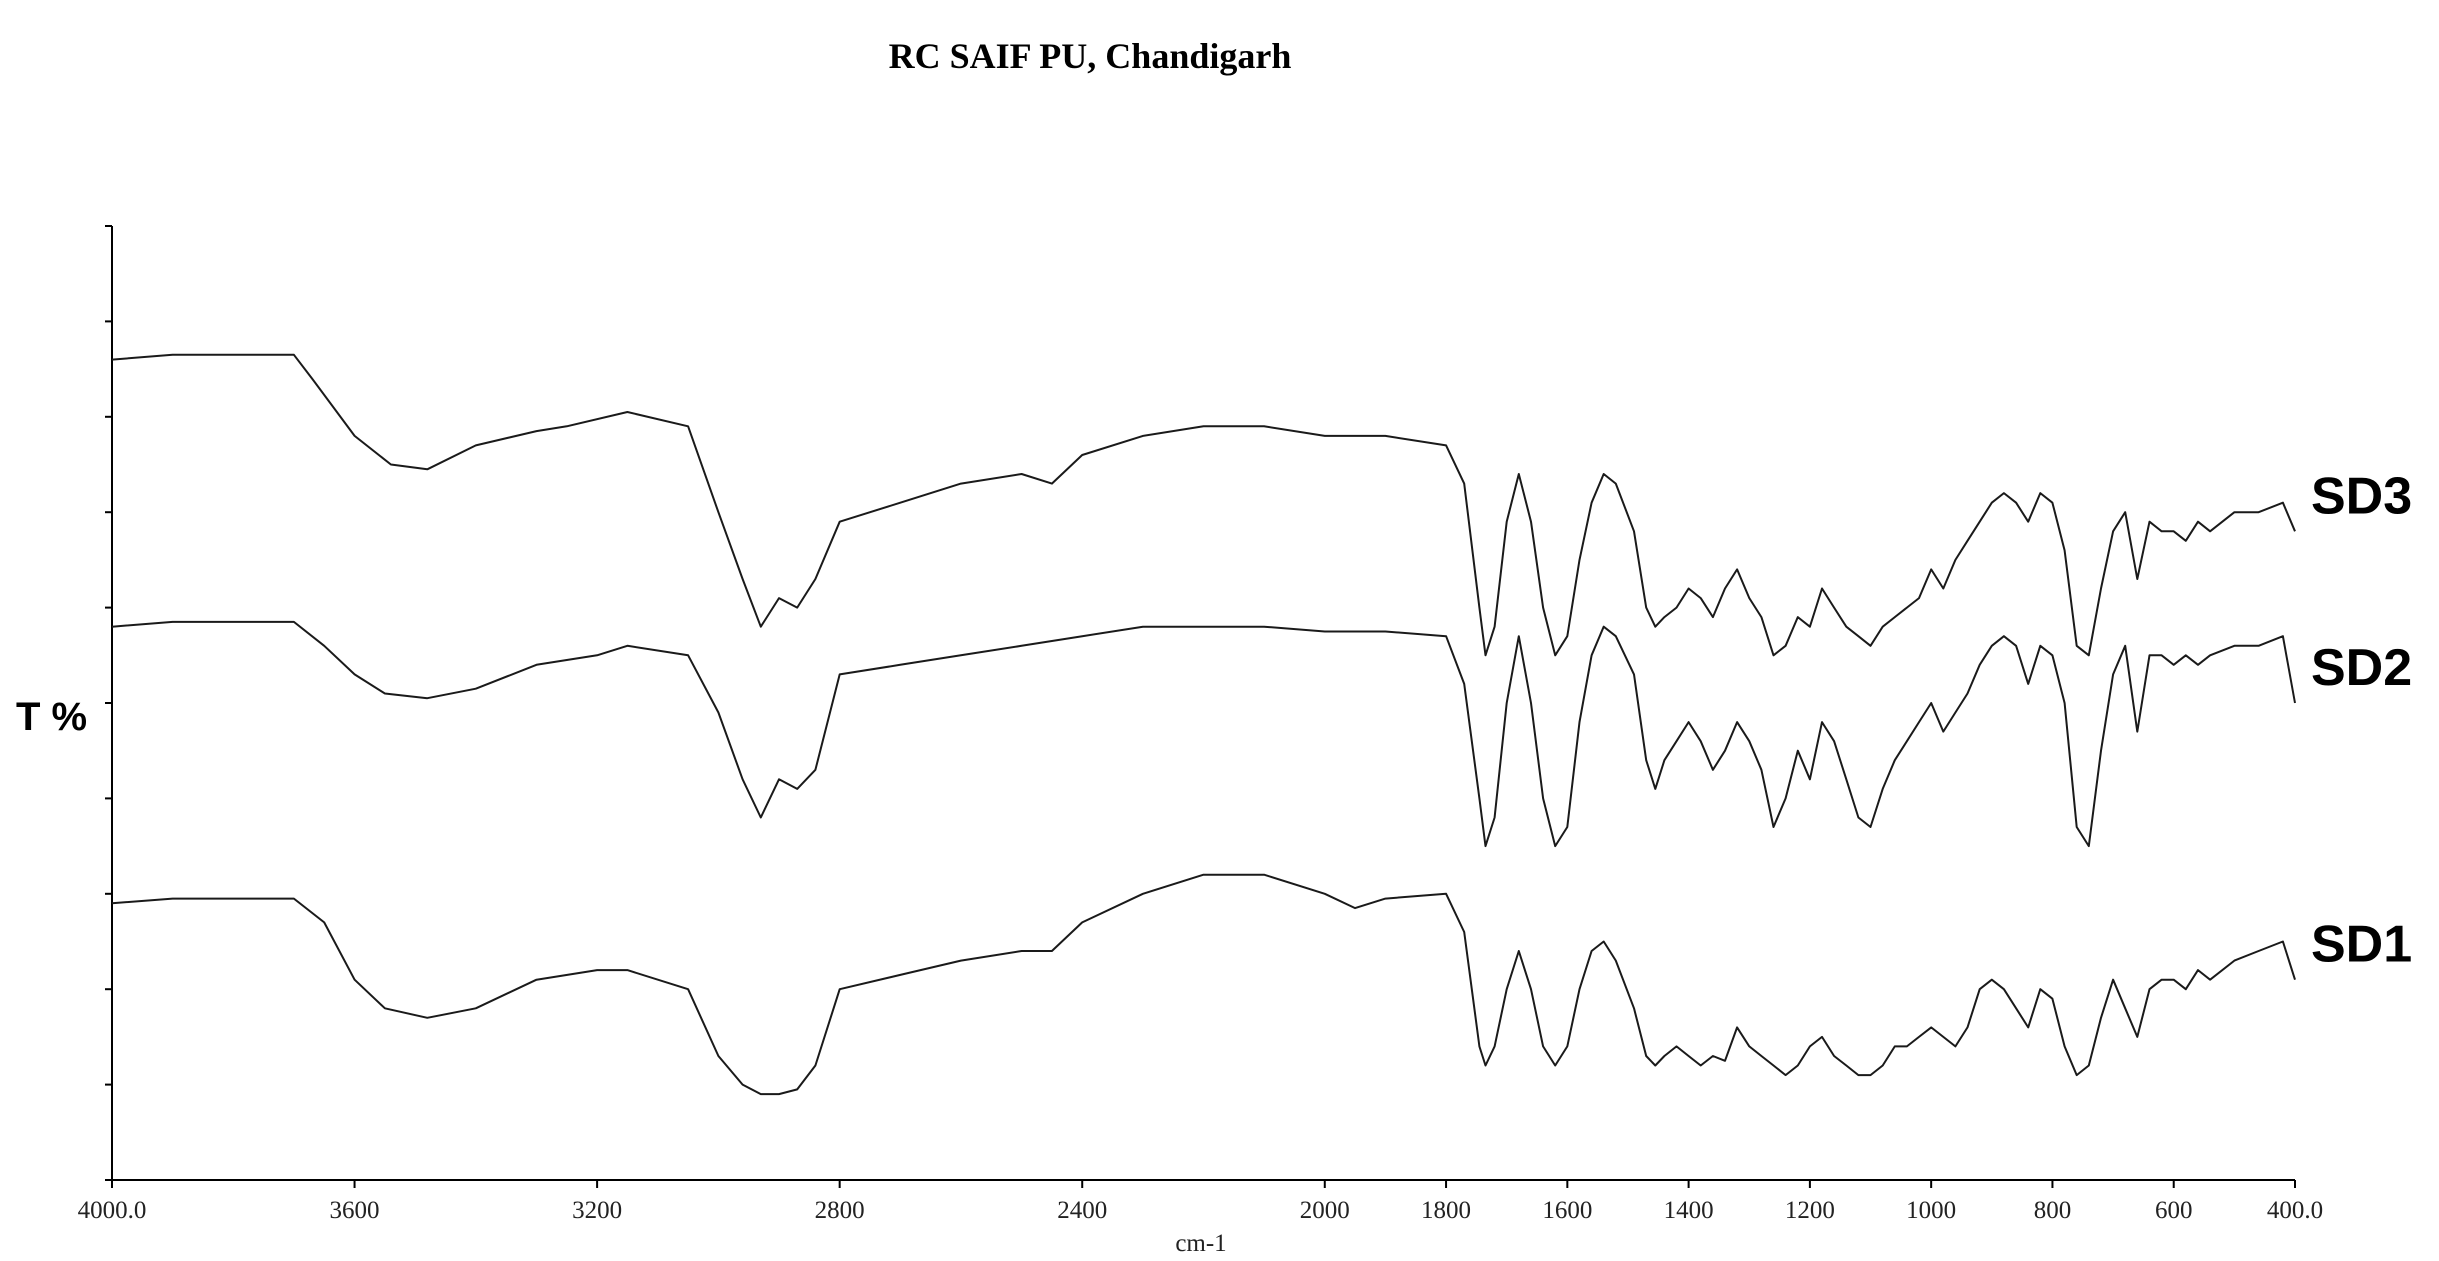 This screenshot has width=2439, height=1261. What do you see at coordinates (355, 1210) in the screenshot?
I see `x-tick-label: 3600` at bounding box center [355, 1210].